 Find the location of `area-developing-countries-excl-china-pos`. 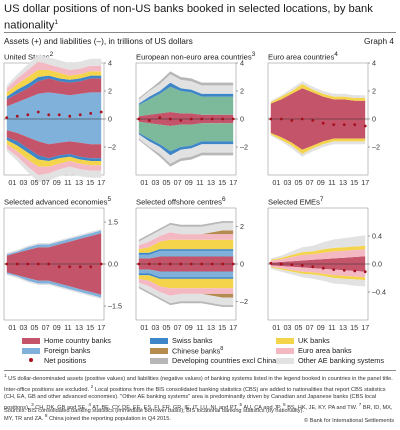

area-developing-countries-excl-china-pos is located at coordinates (186, 85).